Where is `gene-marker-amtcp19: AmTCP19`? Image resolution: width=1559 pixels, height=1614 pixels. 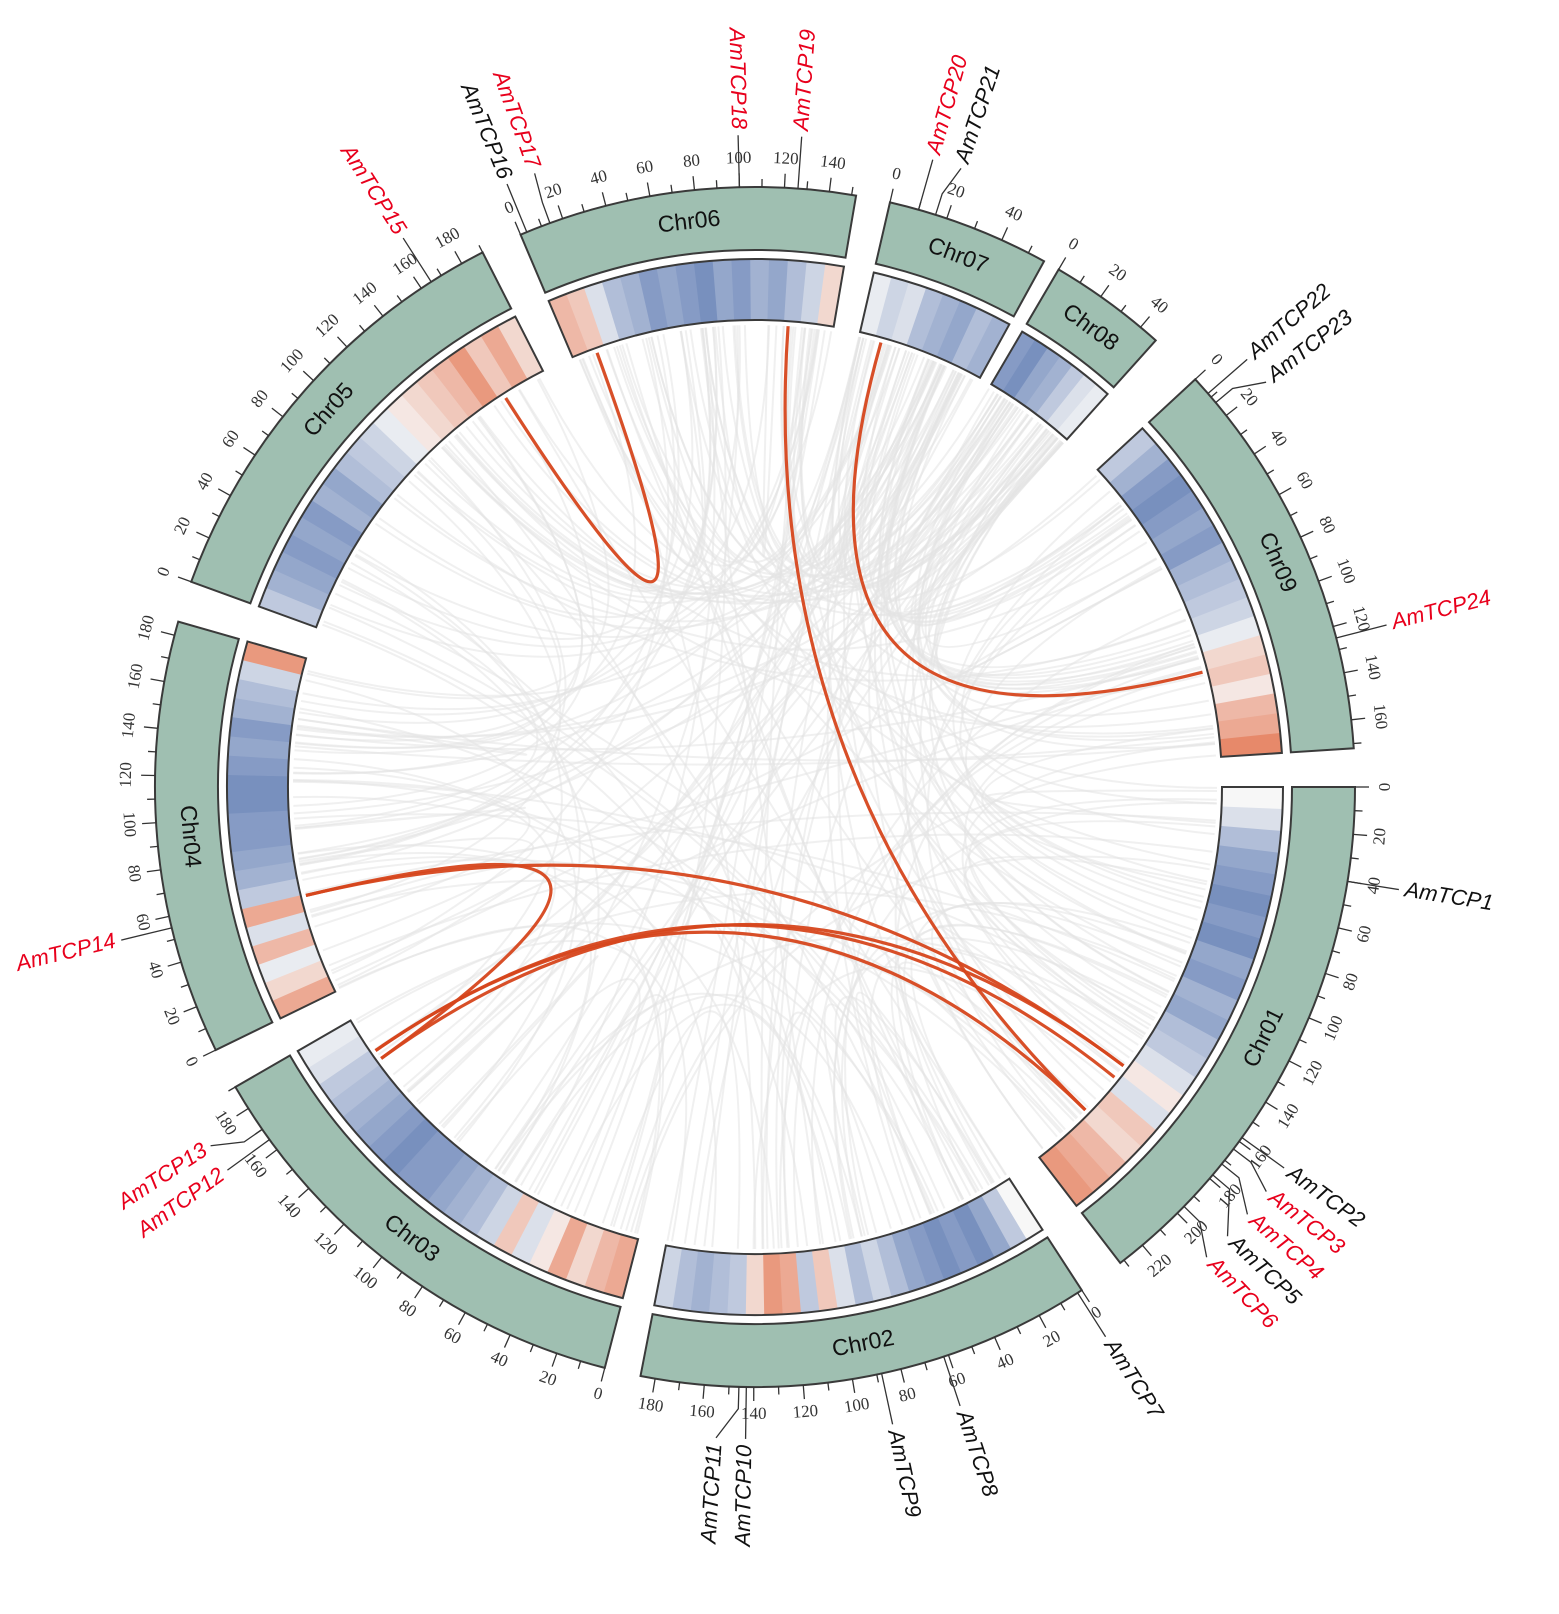
gene-marker-amtcp19: AmTCP19 is located at coordinates (804, 108).